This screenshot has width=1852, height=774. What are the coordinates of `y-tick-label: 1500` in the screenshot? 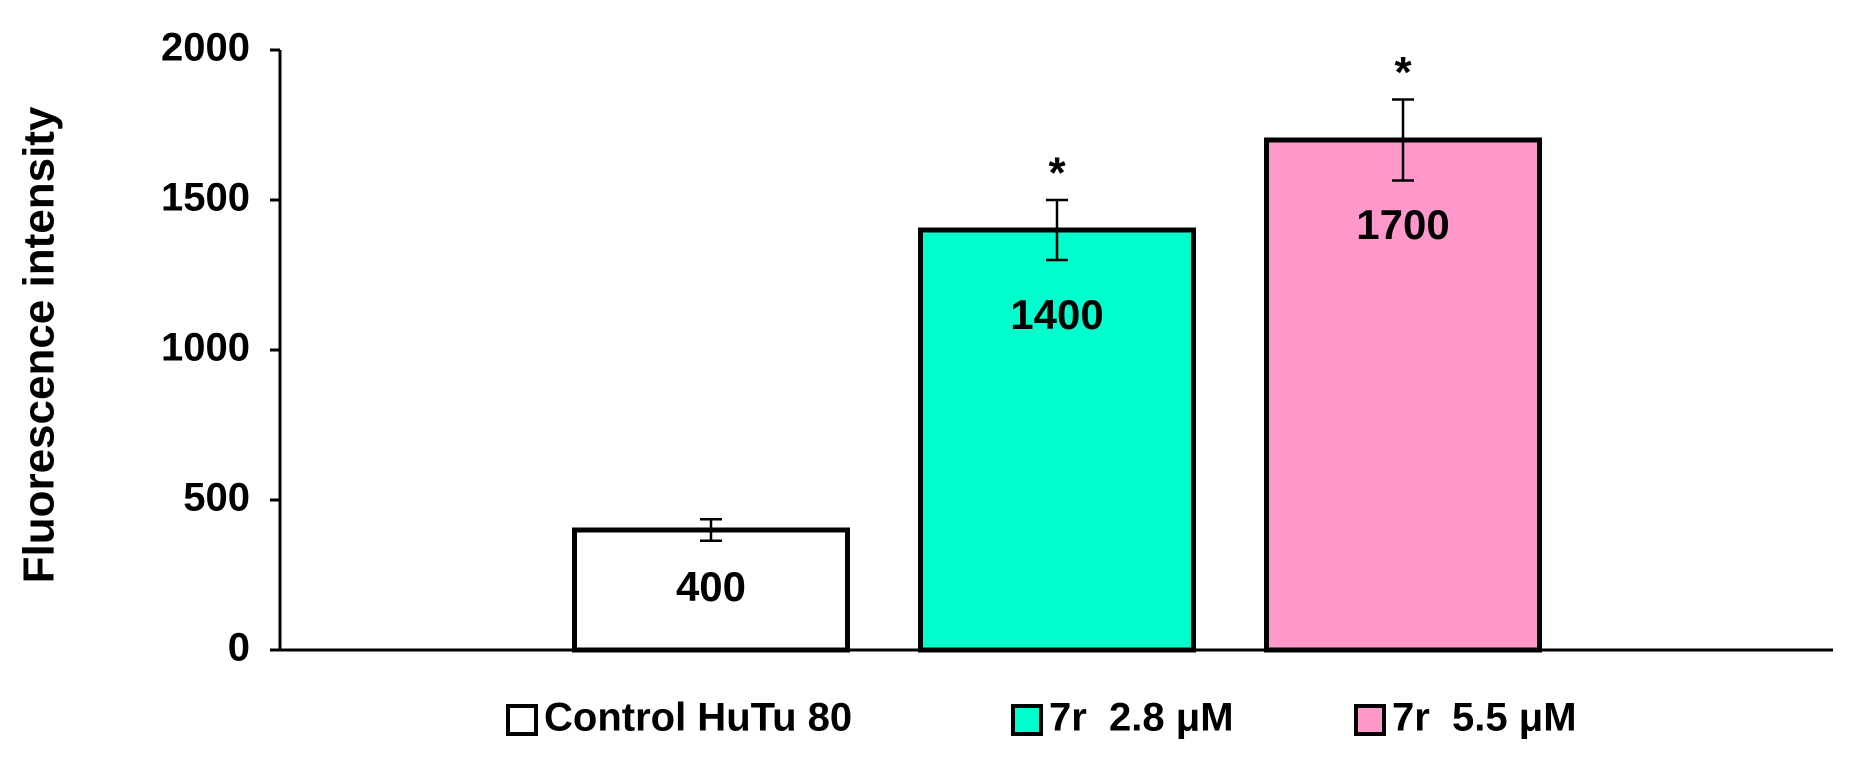 It's located at (205, 198).